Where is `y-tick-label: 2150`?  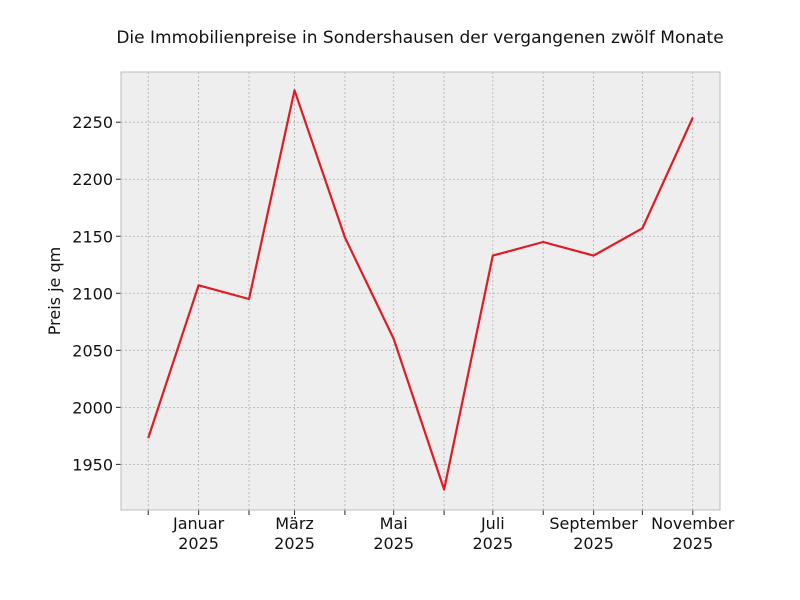
y-tick-label: 2150 is located at coordinates (92, 236).